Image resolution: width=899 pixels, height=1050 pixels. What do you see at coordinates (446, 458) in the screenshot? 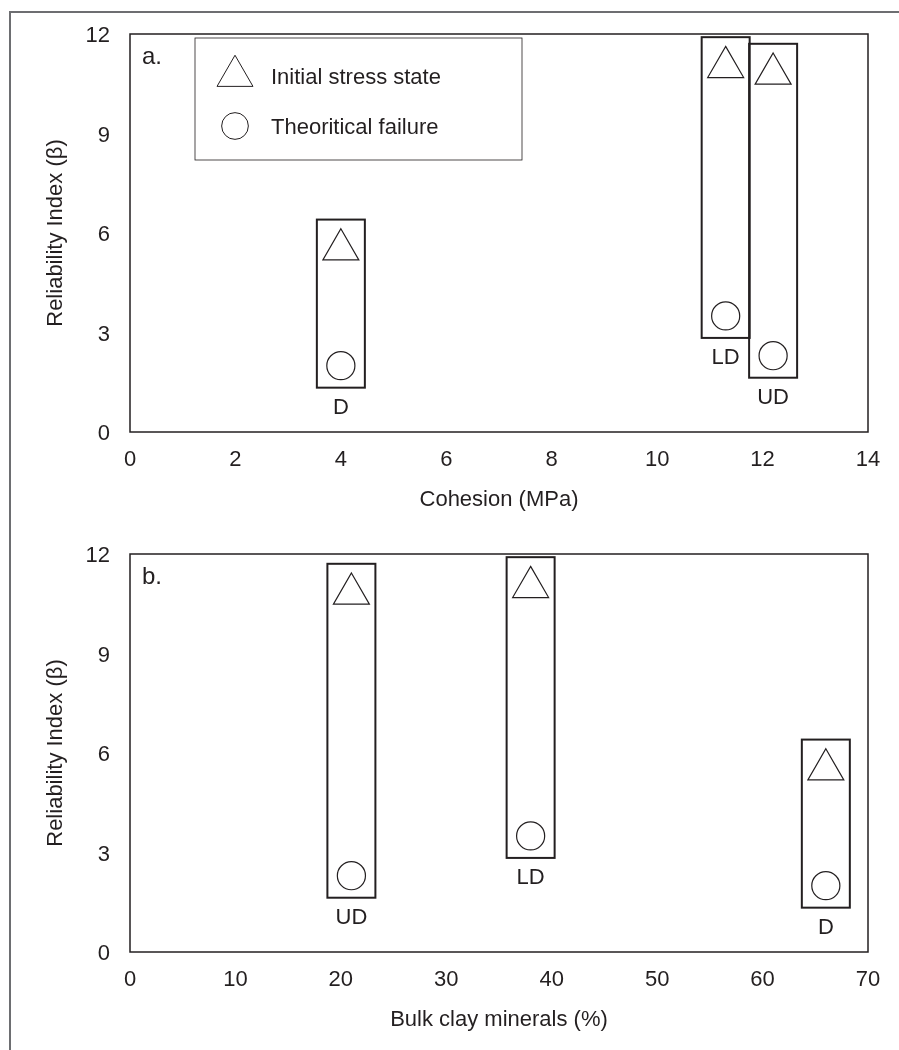
I see `x-tick-label: 6` at bounding box center [446, 458].